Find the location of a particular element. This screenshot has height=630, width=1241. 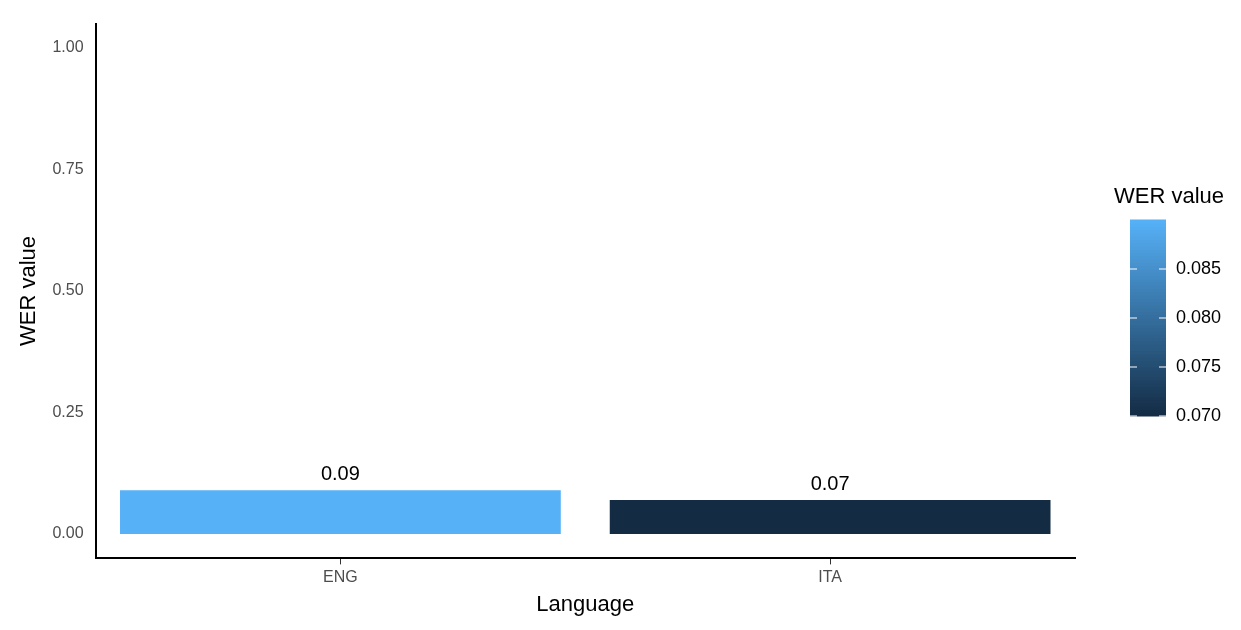

y-tick-label: 1.00 is located at coordinates (68, 47).